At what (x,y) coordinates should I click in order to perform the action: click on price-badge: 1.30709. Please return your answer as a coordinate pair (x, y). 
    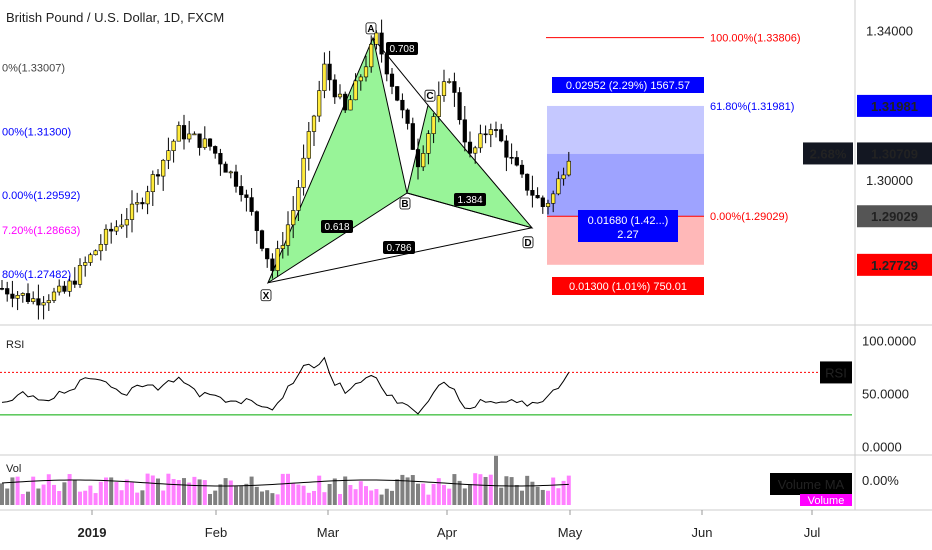
    Looking at the image, I should click on (894, 153).